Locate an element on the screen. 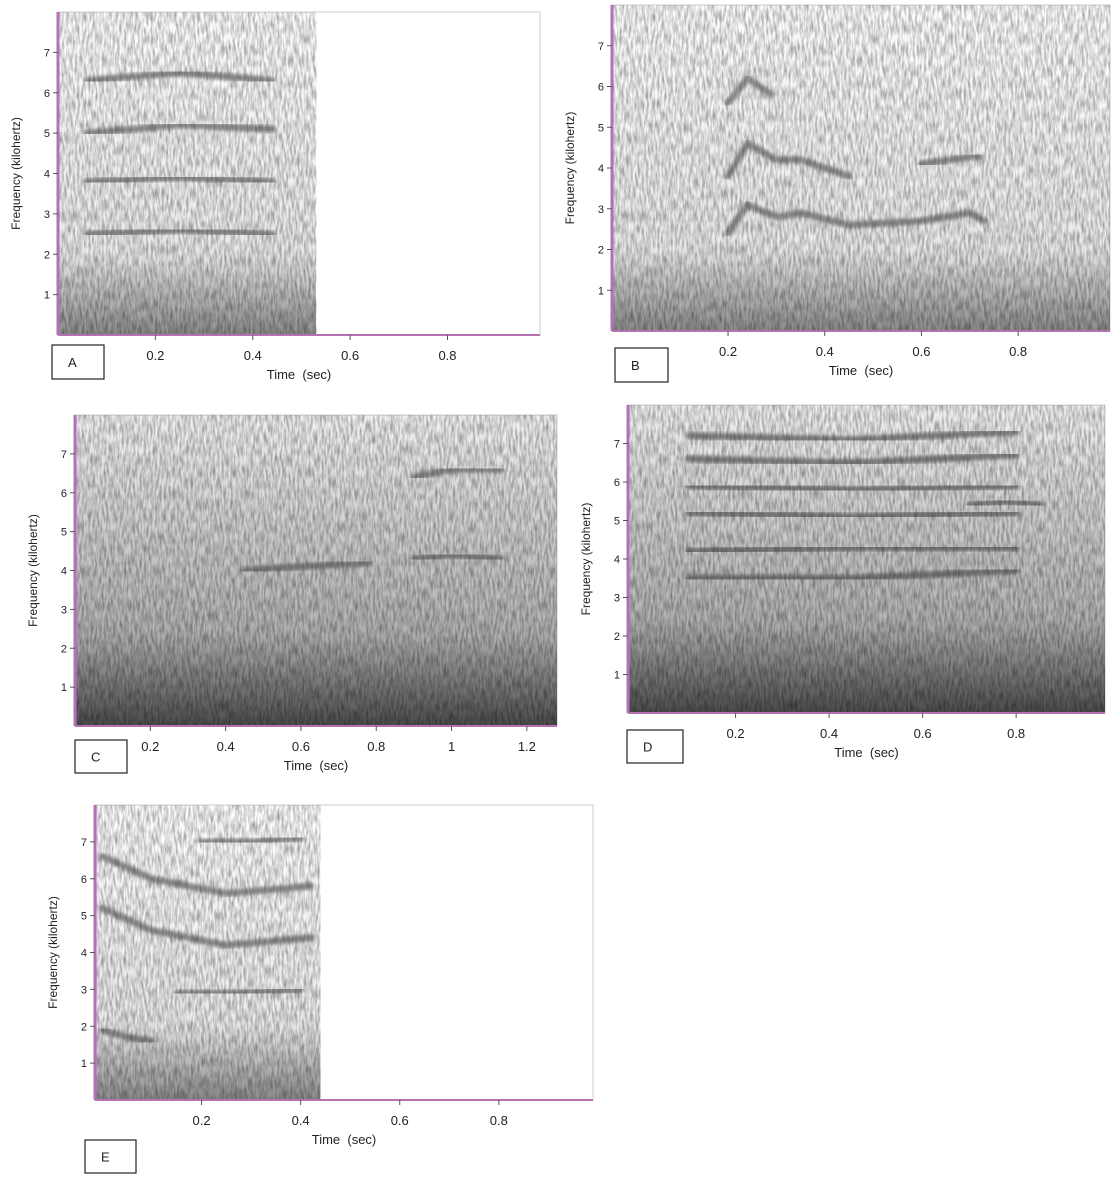  panel-label: E is located at coordinates (105, 1157).